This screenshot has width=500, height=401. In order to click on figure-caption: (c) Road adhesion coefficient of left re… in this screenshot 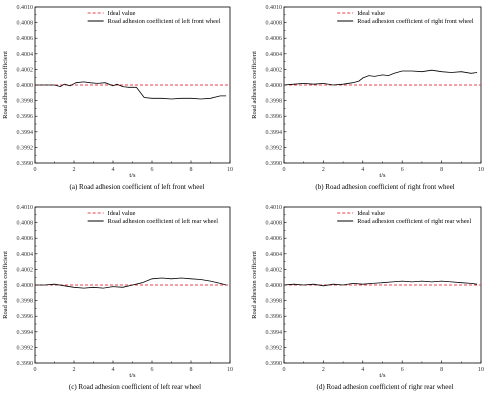, I will do `click(135, 387)`.